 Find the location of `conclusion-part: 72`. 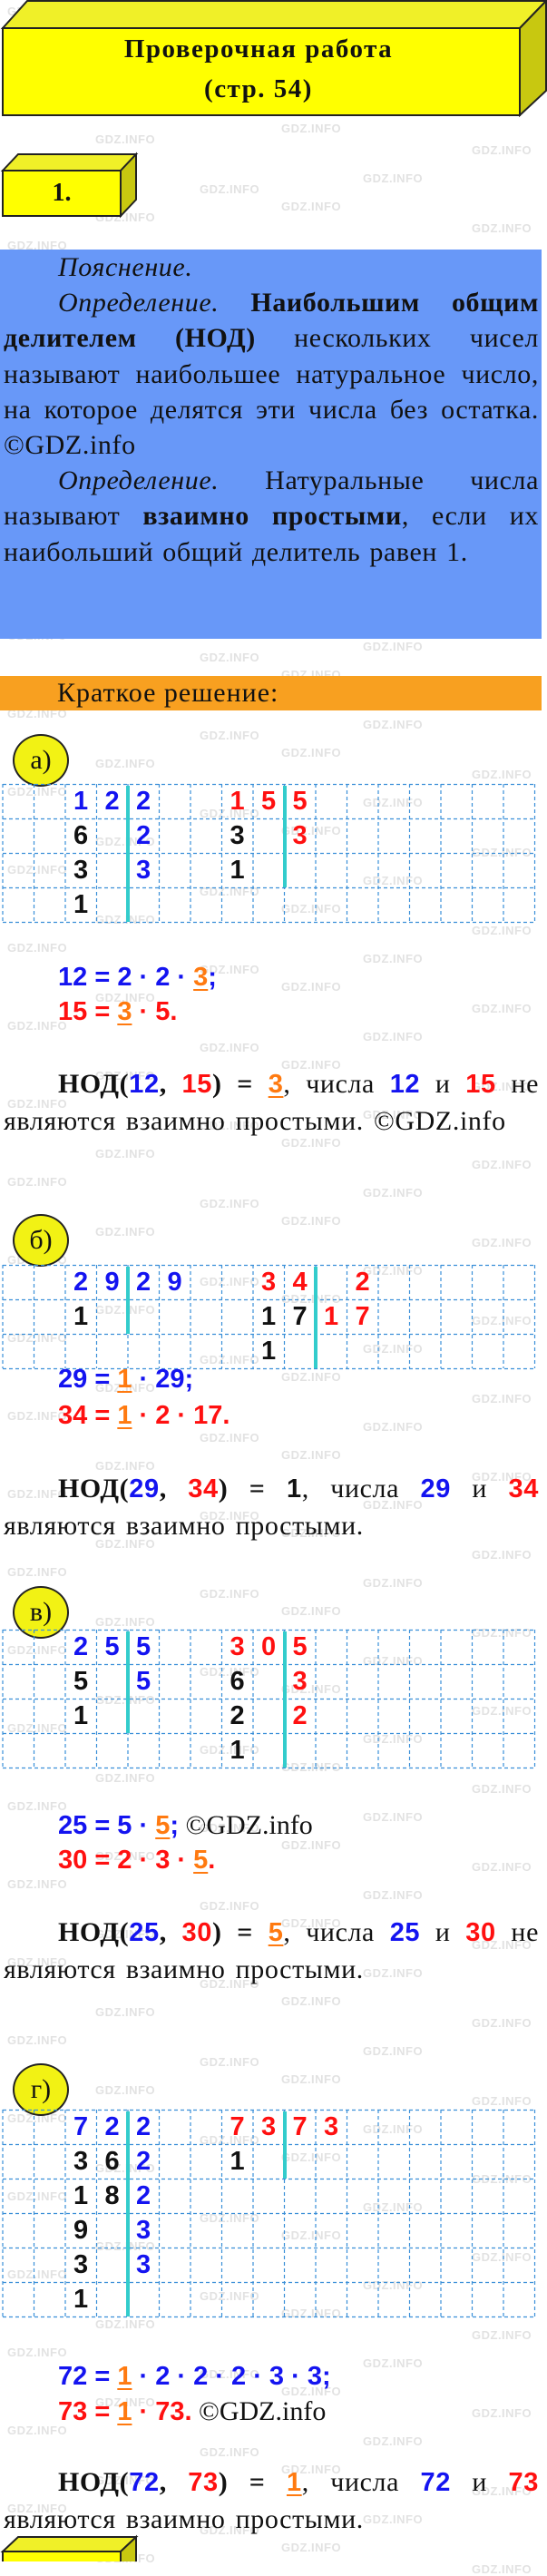

conclusion-part: 72 is located at coordinates (144, 2482).